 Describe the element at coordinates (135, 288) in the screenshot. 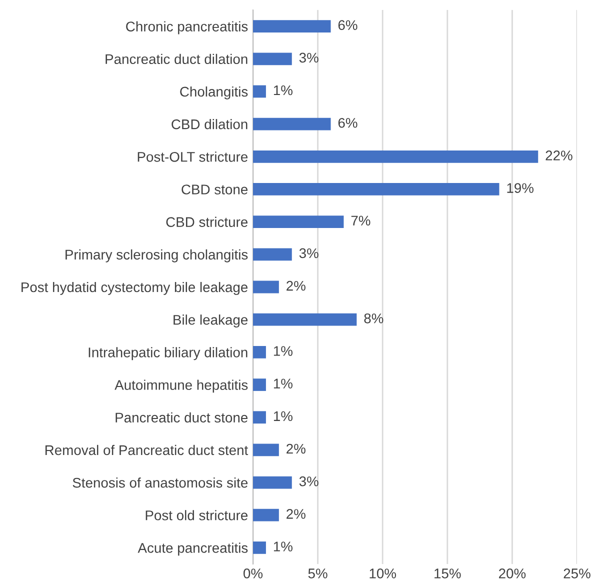

I see `y-tick-label: Post hydatid cystectomy bile leakage` at that location.